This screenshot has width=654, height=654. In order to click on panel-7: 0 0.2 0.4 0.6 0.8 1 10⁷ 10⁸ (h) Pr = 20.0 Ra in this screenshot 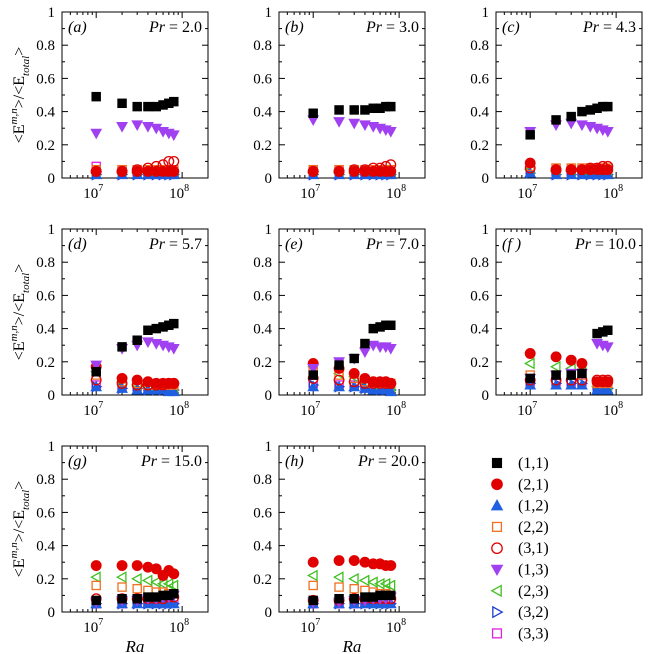, I will do `click(339, 546)`.